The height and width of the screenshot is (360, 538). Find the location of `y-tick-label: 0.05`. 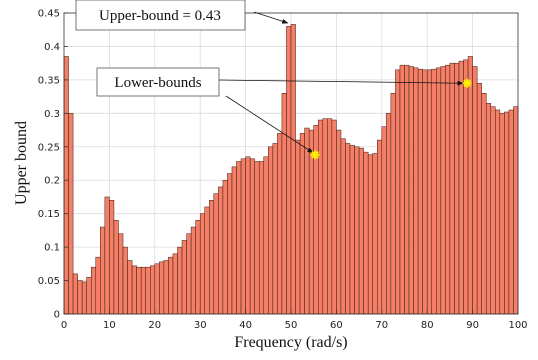

y-tick-label: 0.05 is located at coordinates (49, 281).